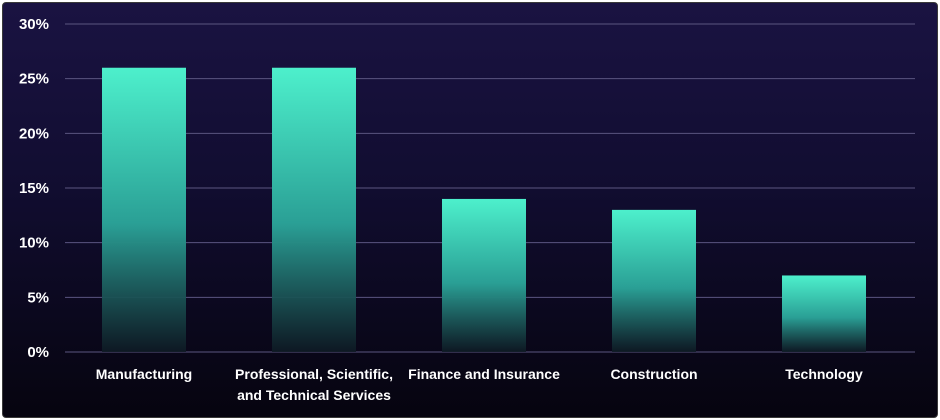 The image size is (940, 420). Describe the element at coordinates (34, 133) in the screenshot. I see `y-tick-label: 20%` at that location.